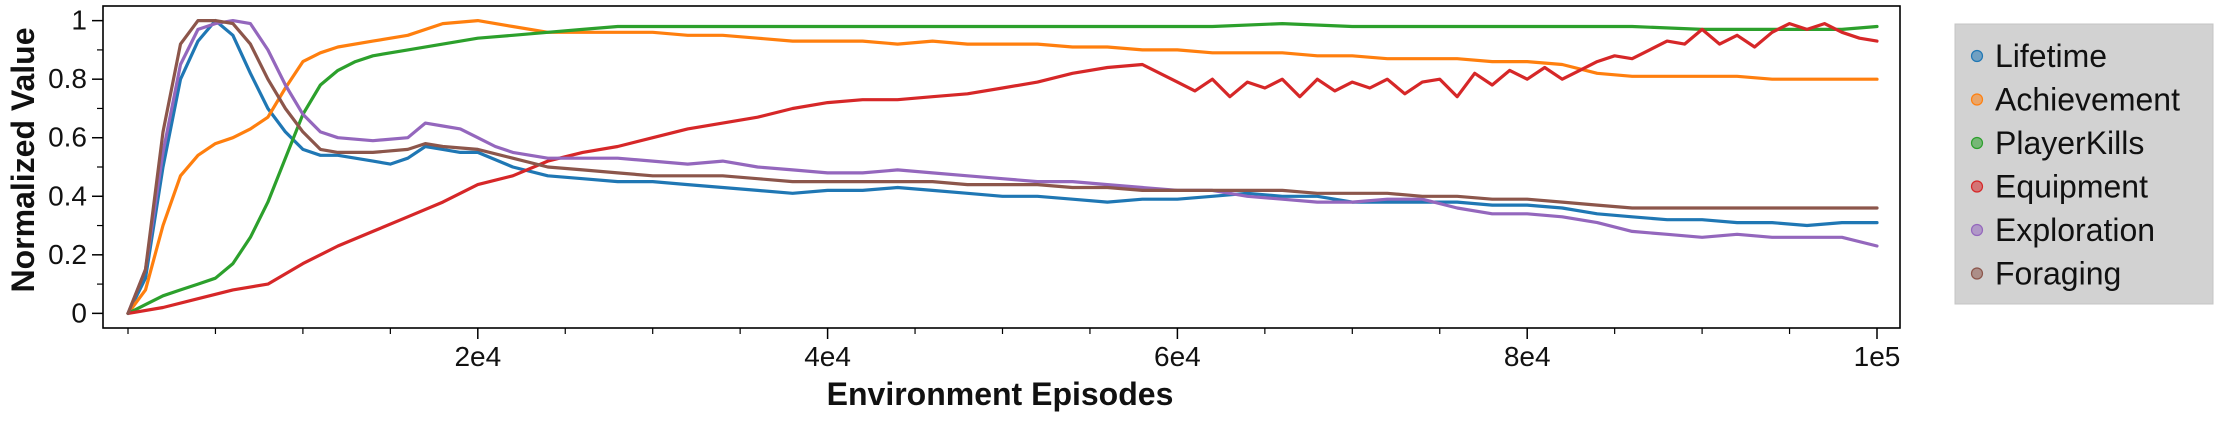 The height and width of the screenshot is (423, 2218). What do you see at coordinates (477, 356) in the screenshot?
I see `x-tick-label: 2e4` at bounding box center [477, 356].